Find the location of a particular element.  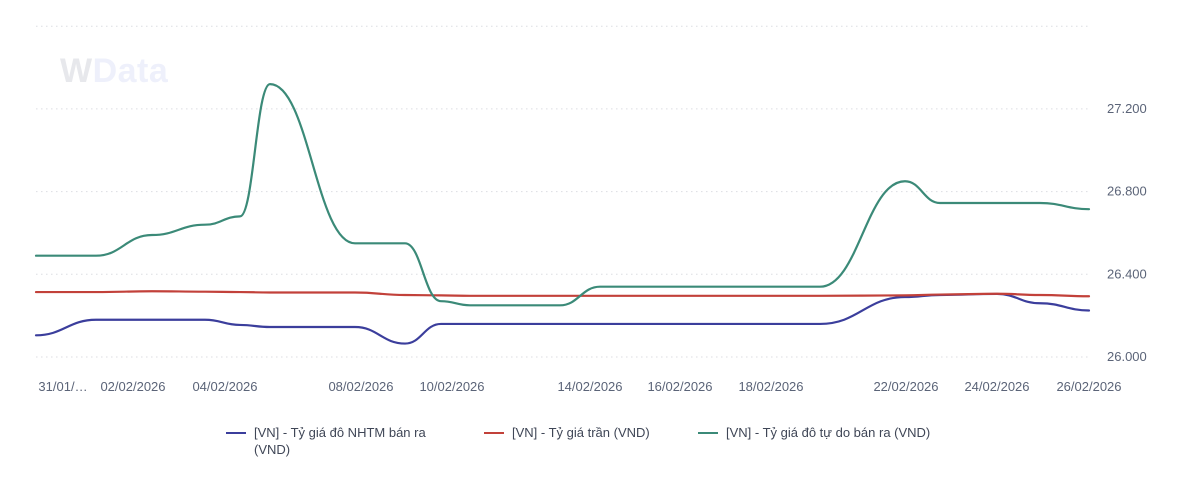

x-tick-label: 08/02/2026 is located at coordinates (360, 386).